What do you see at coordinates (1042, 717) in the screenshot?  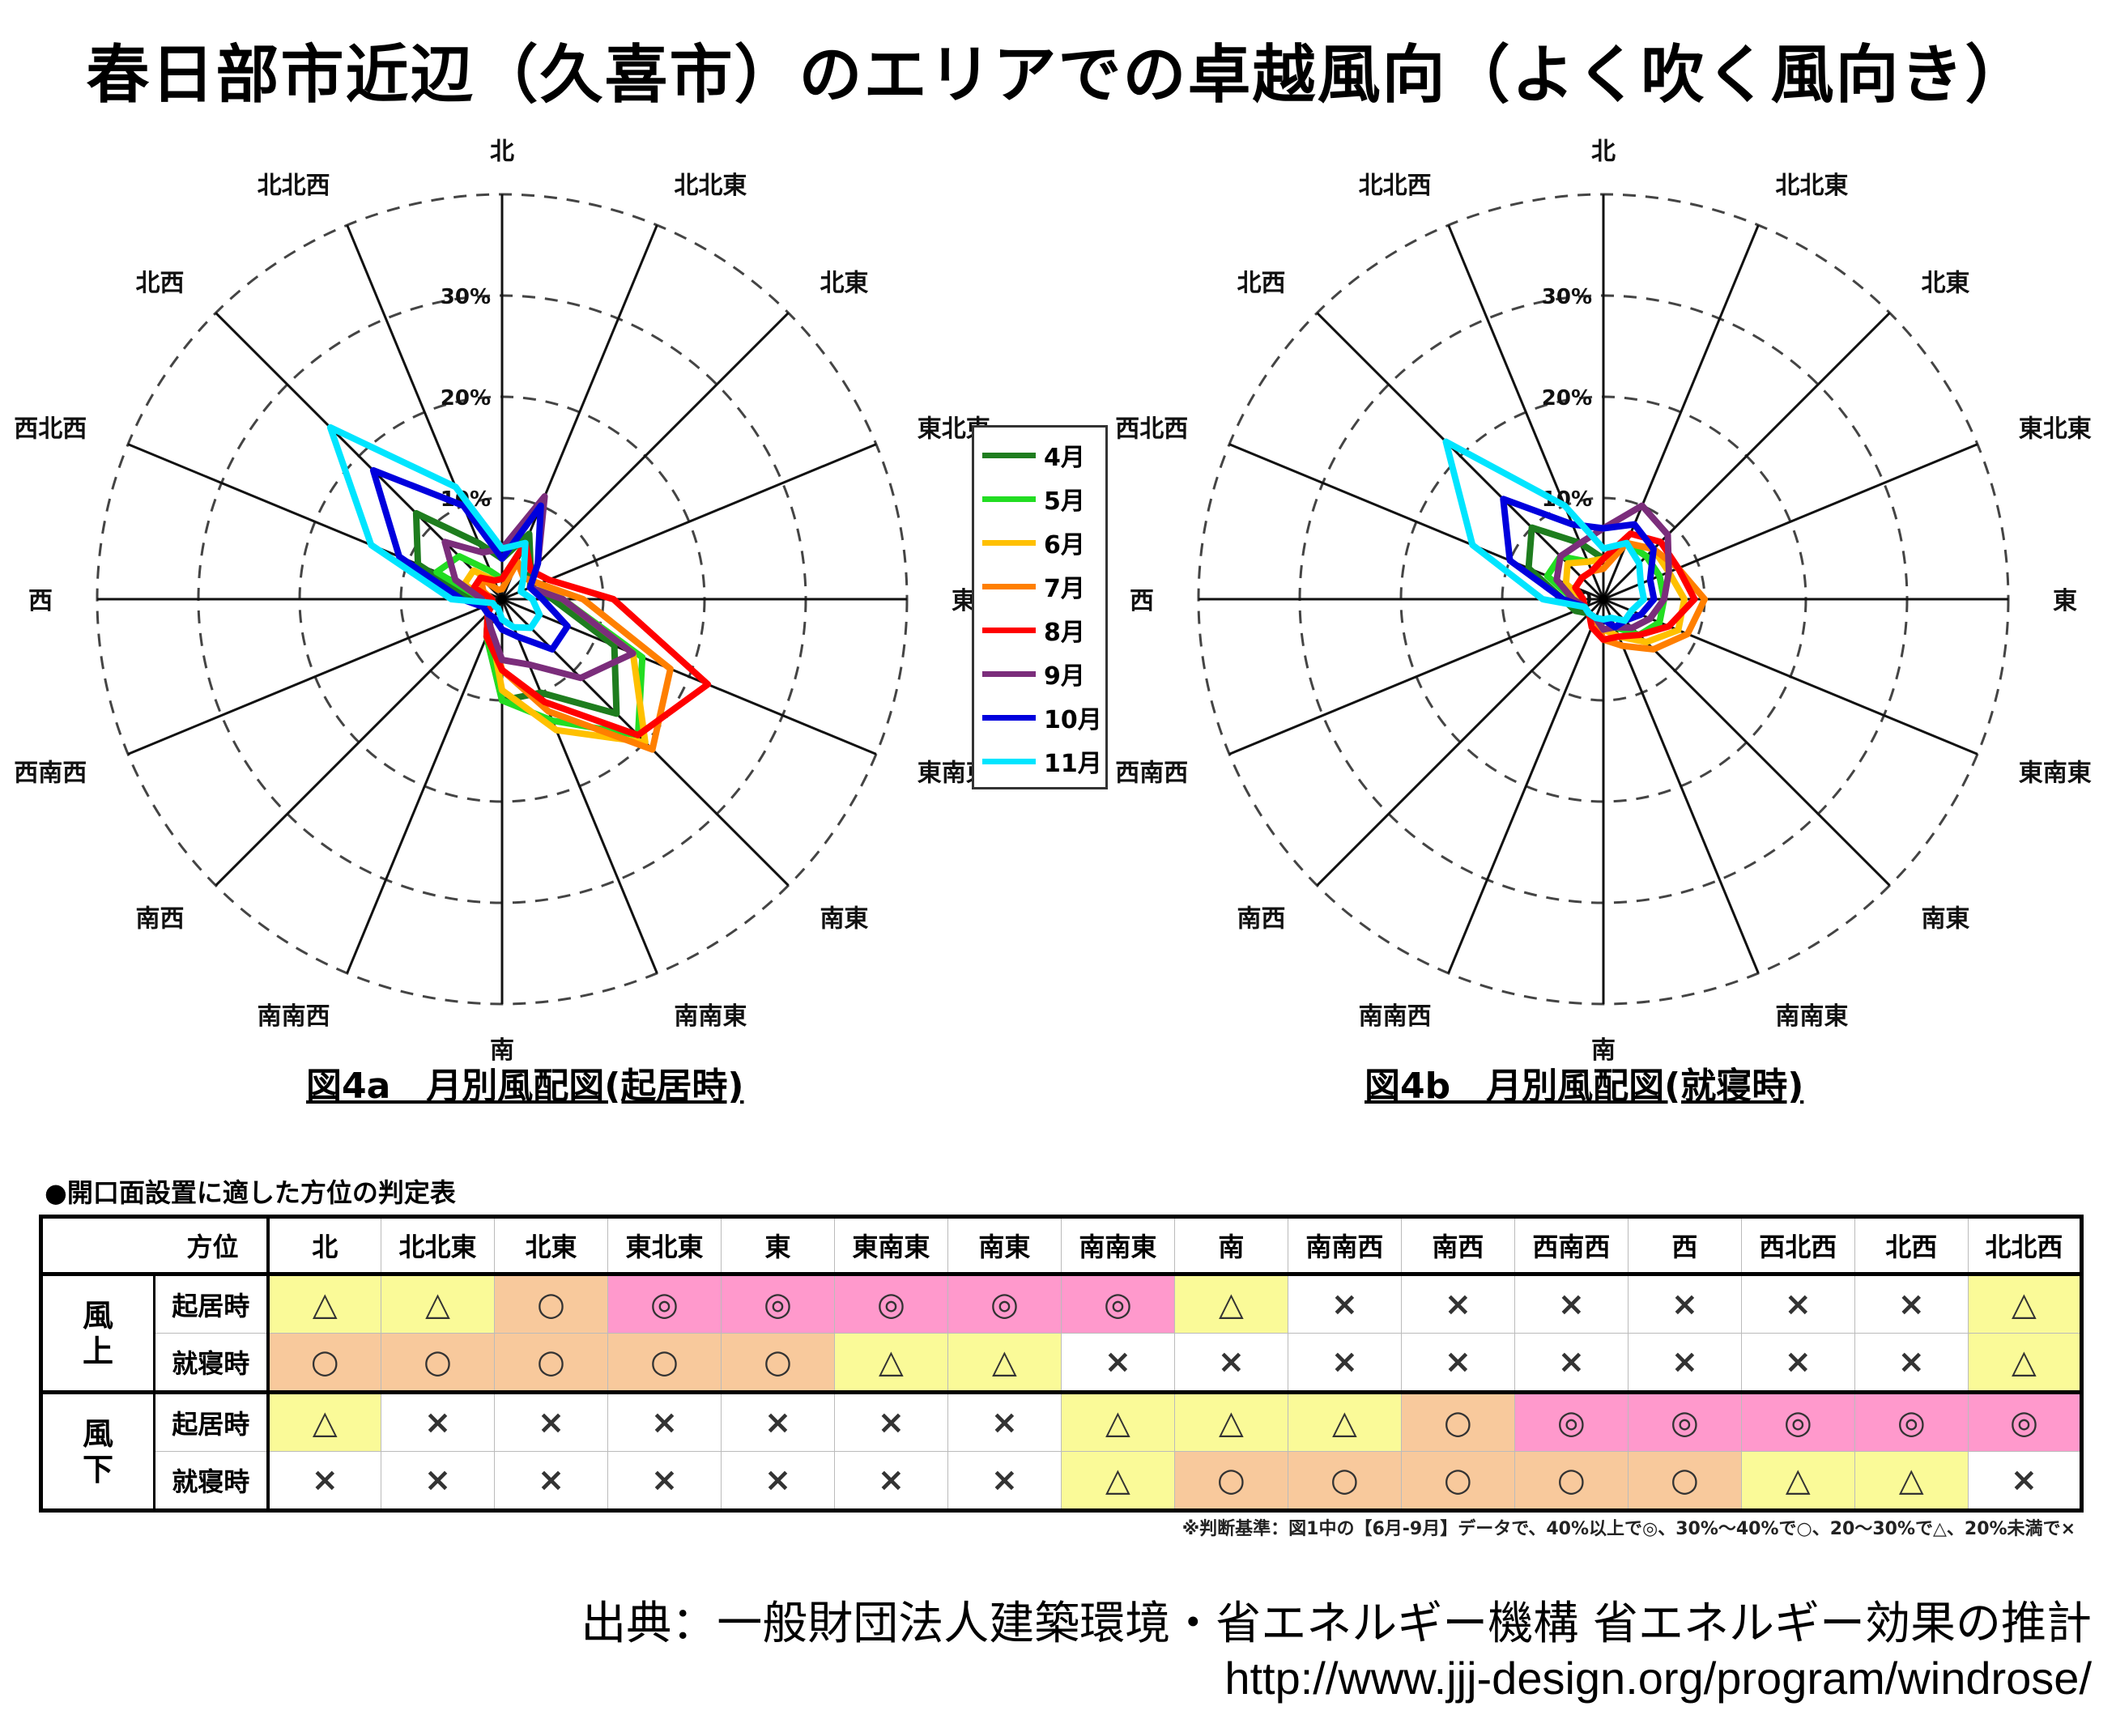 I see `legend-item: 10月` at bounding box center [1042, 717].